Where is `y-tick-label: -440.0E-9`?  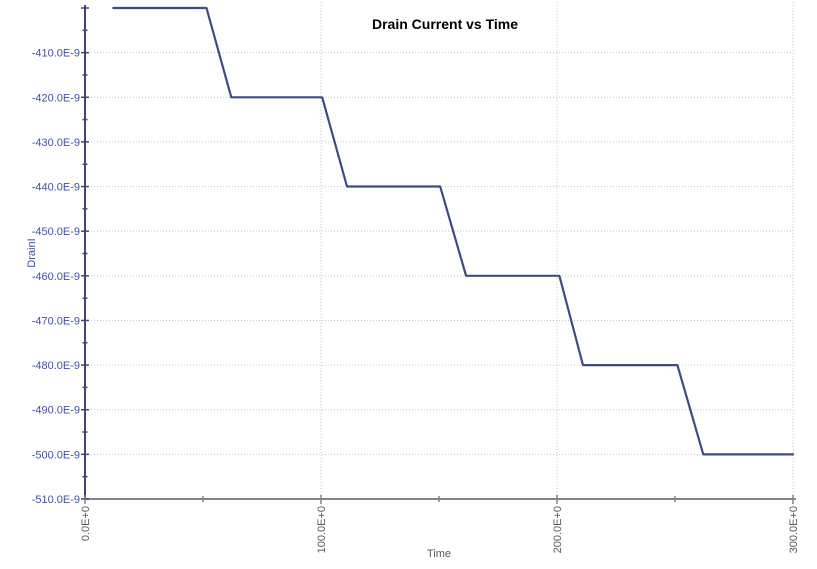
y-tick-label: -440.0E-9 is located at coordinates (56, 188).